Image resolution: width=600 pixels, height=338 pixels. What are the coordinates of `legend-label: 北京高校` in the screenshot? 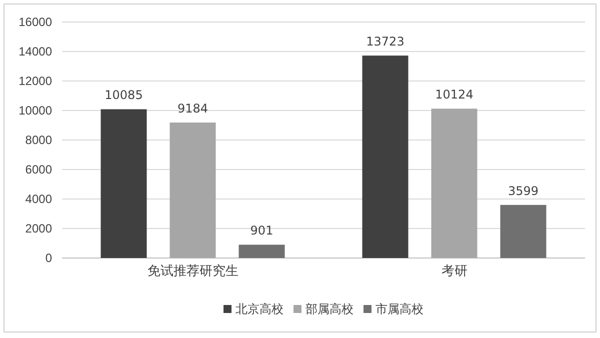 It's located at (260, 309).